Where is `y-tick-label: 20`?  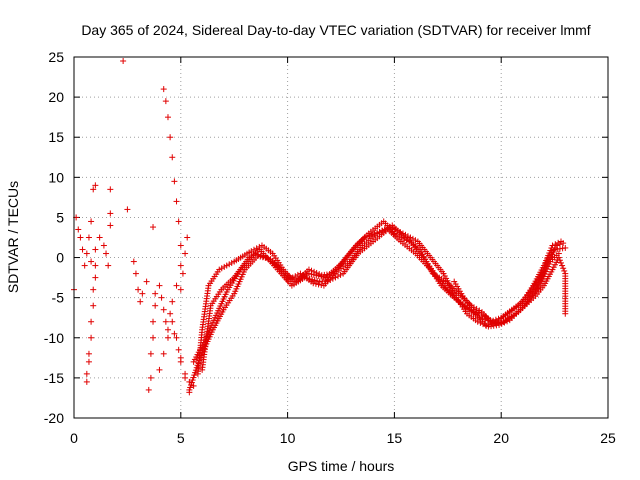
y-tick-label: 20 is located at coordinates (56, 97).